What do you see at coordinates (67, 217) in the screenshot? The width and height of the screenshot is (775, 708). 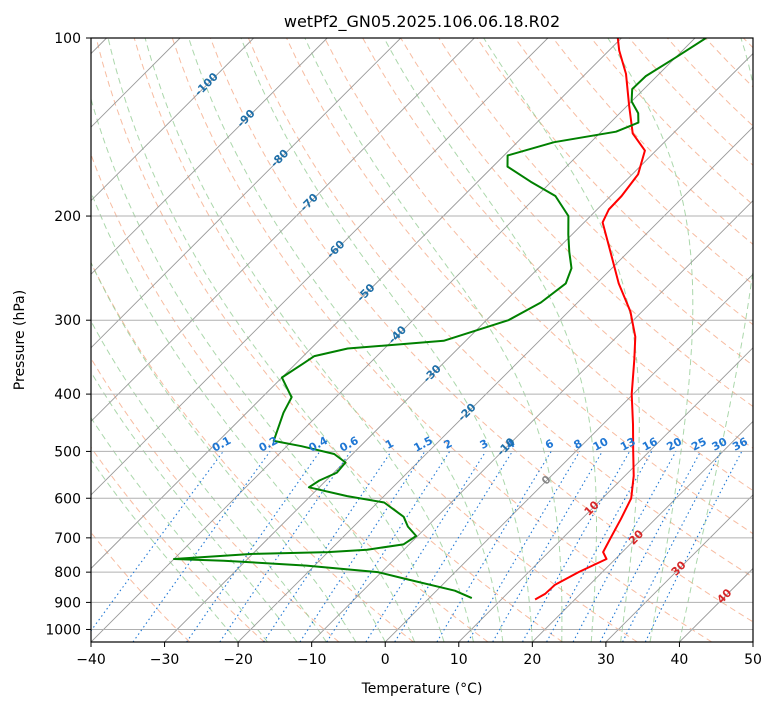 I see `y-tick-label: 200` at bounding box center [67, 217].